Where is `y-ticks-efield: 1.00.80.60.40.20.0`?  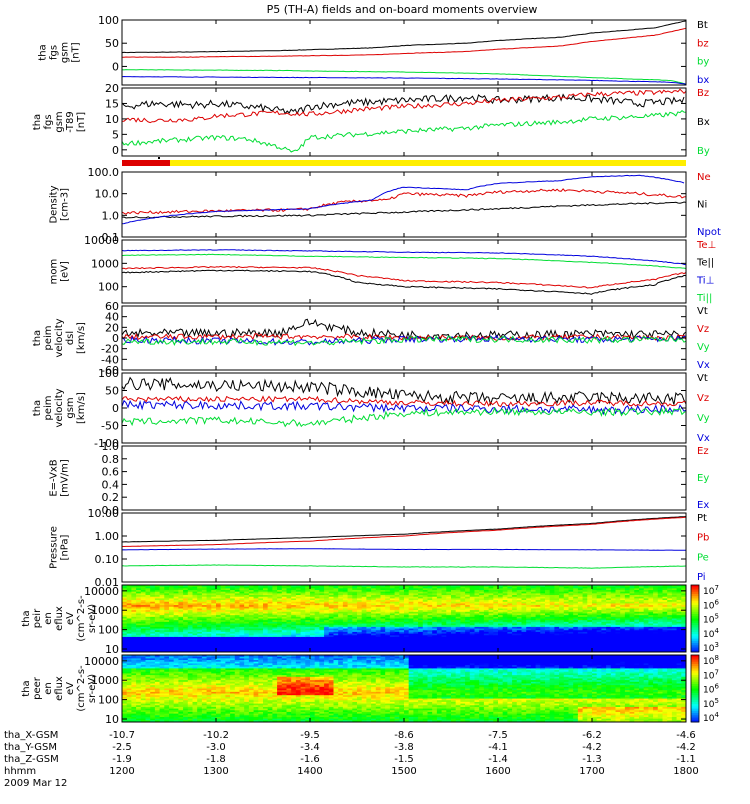
y-ticks-efield: 1.00.80.60.40.20.0 is located at coordinates (394, 478).